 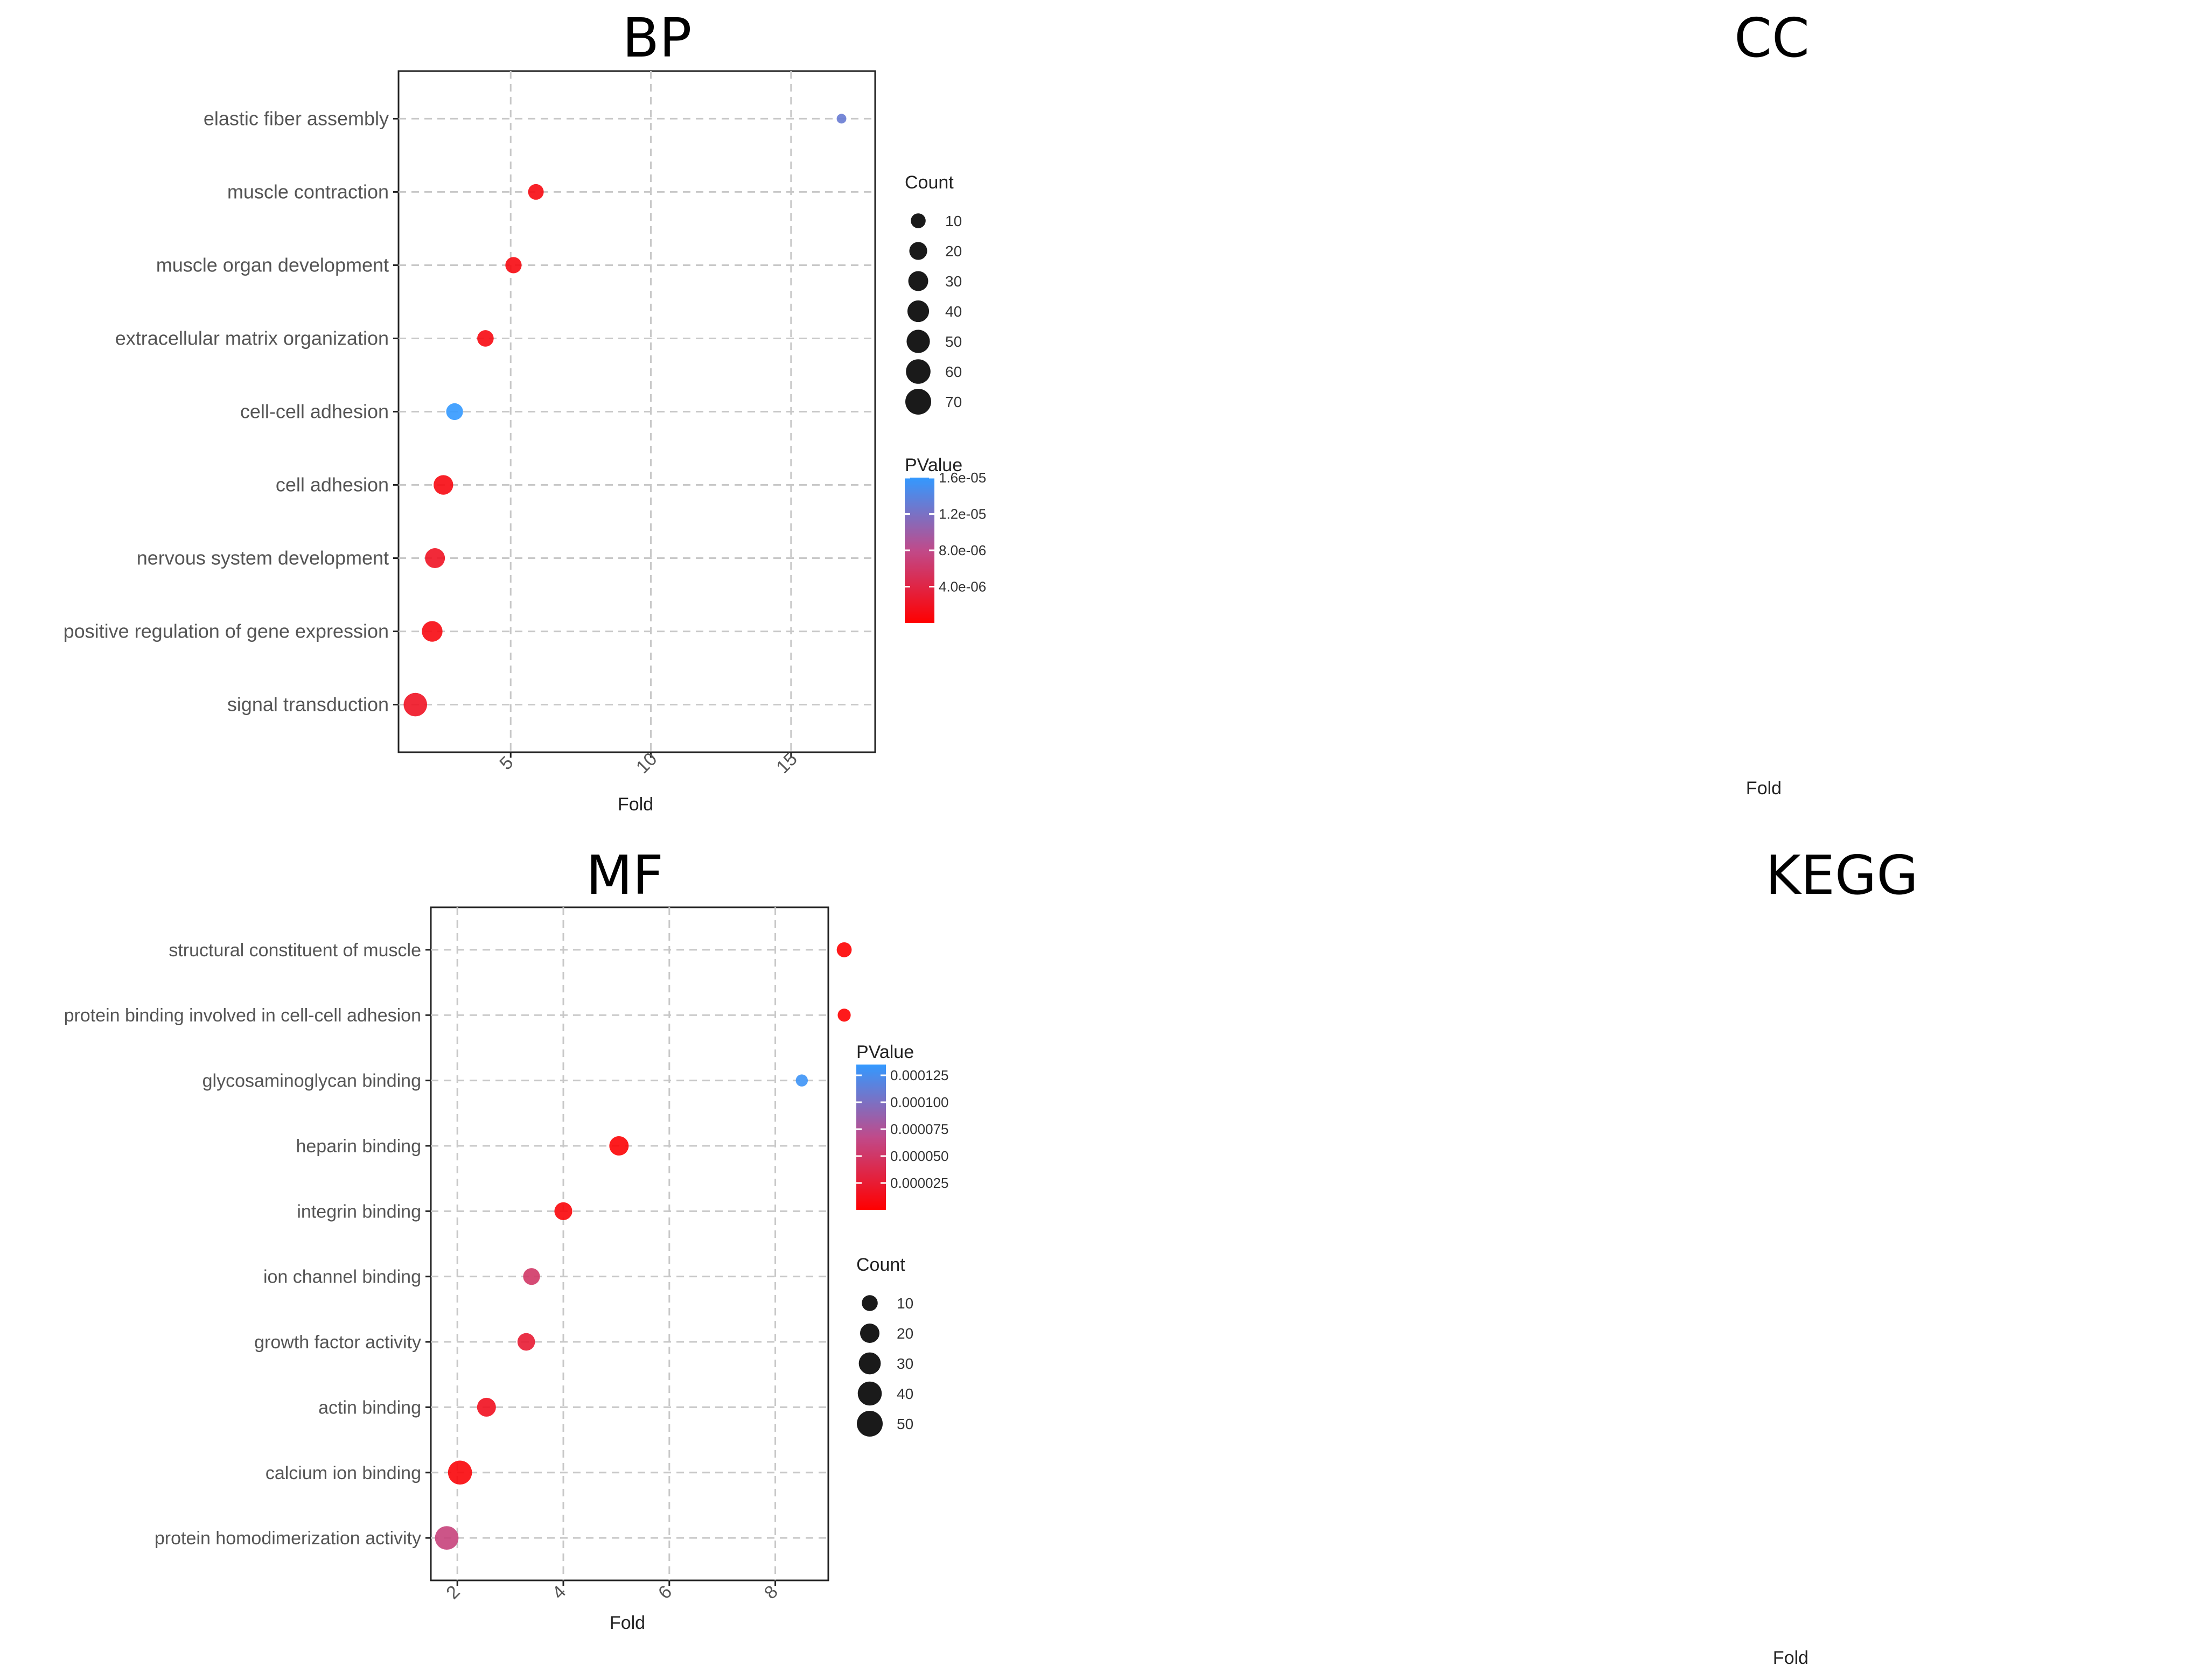 What do you see at coordinates (1841, 875) in the screenshot?
I see `panel-title: KEGG` at bounding box center [1841, 875].